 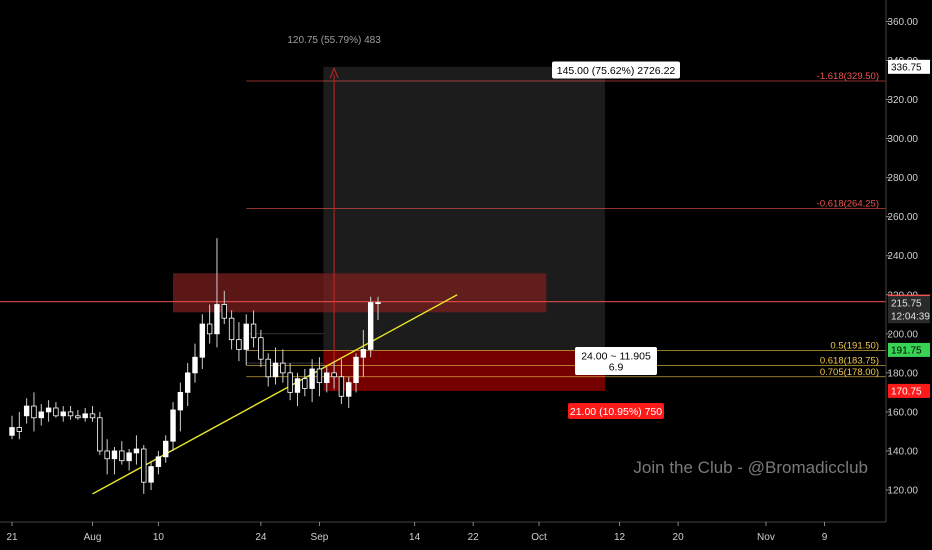 What do you see at coordinates (334, 40) in the screenshot?
I see `measure-label: 120.75 (55.79%) 483` at bounding box center [334, 40].